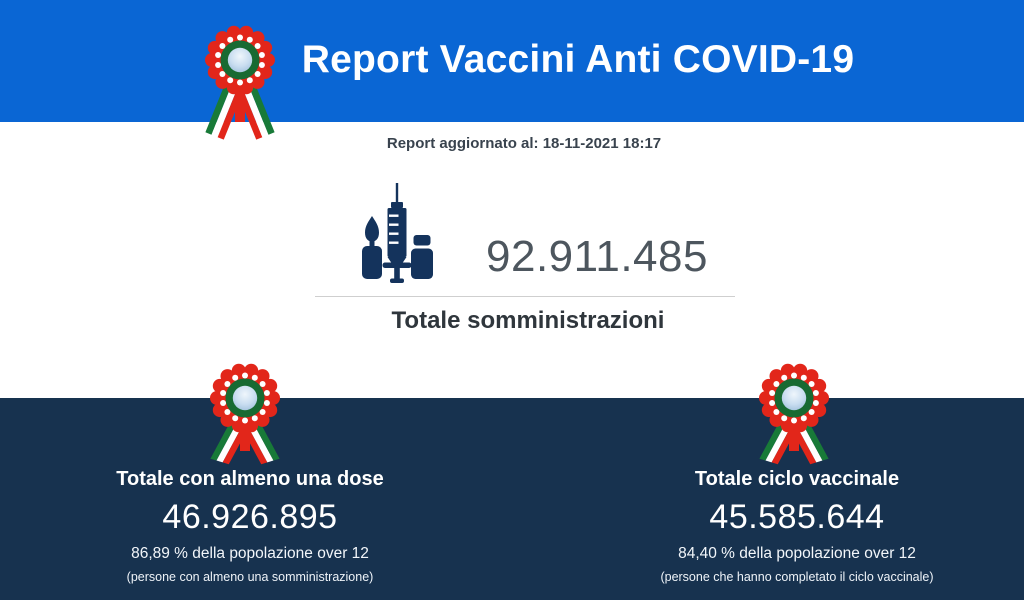 The image size is (1024, 600). I want to click on report-updated-text: Report aggiornato al: 18-11-2021 18:17, so click(524, 143).